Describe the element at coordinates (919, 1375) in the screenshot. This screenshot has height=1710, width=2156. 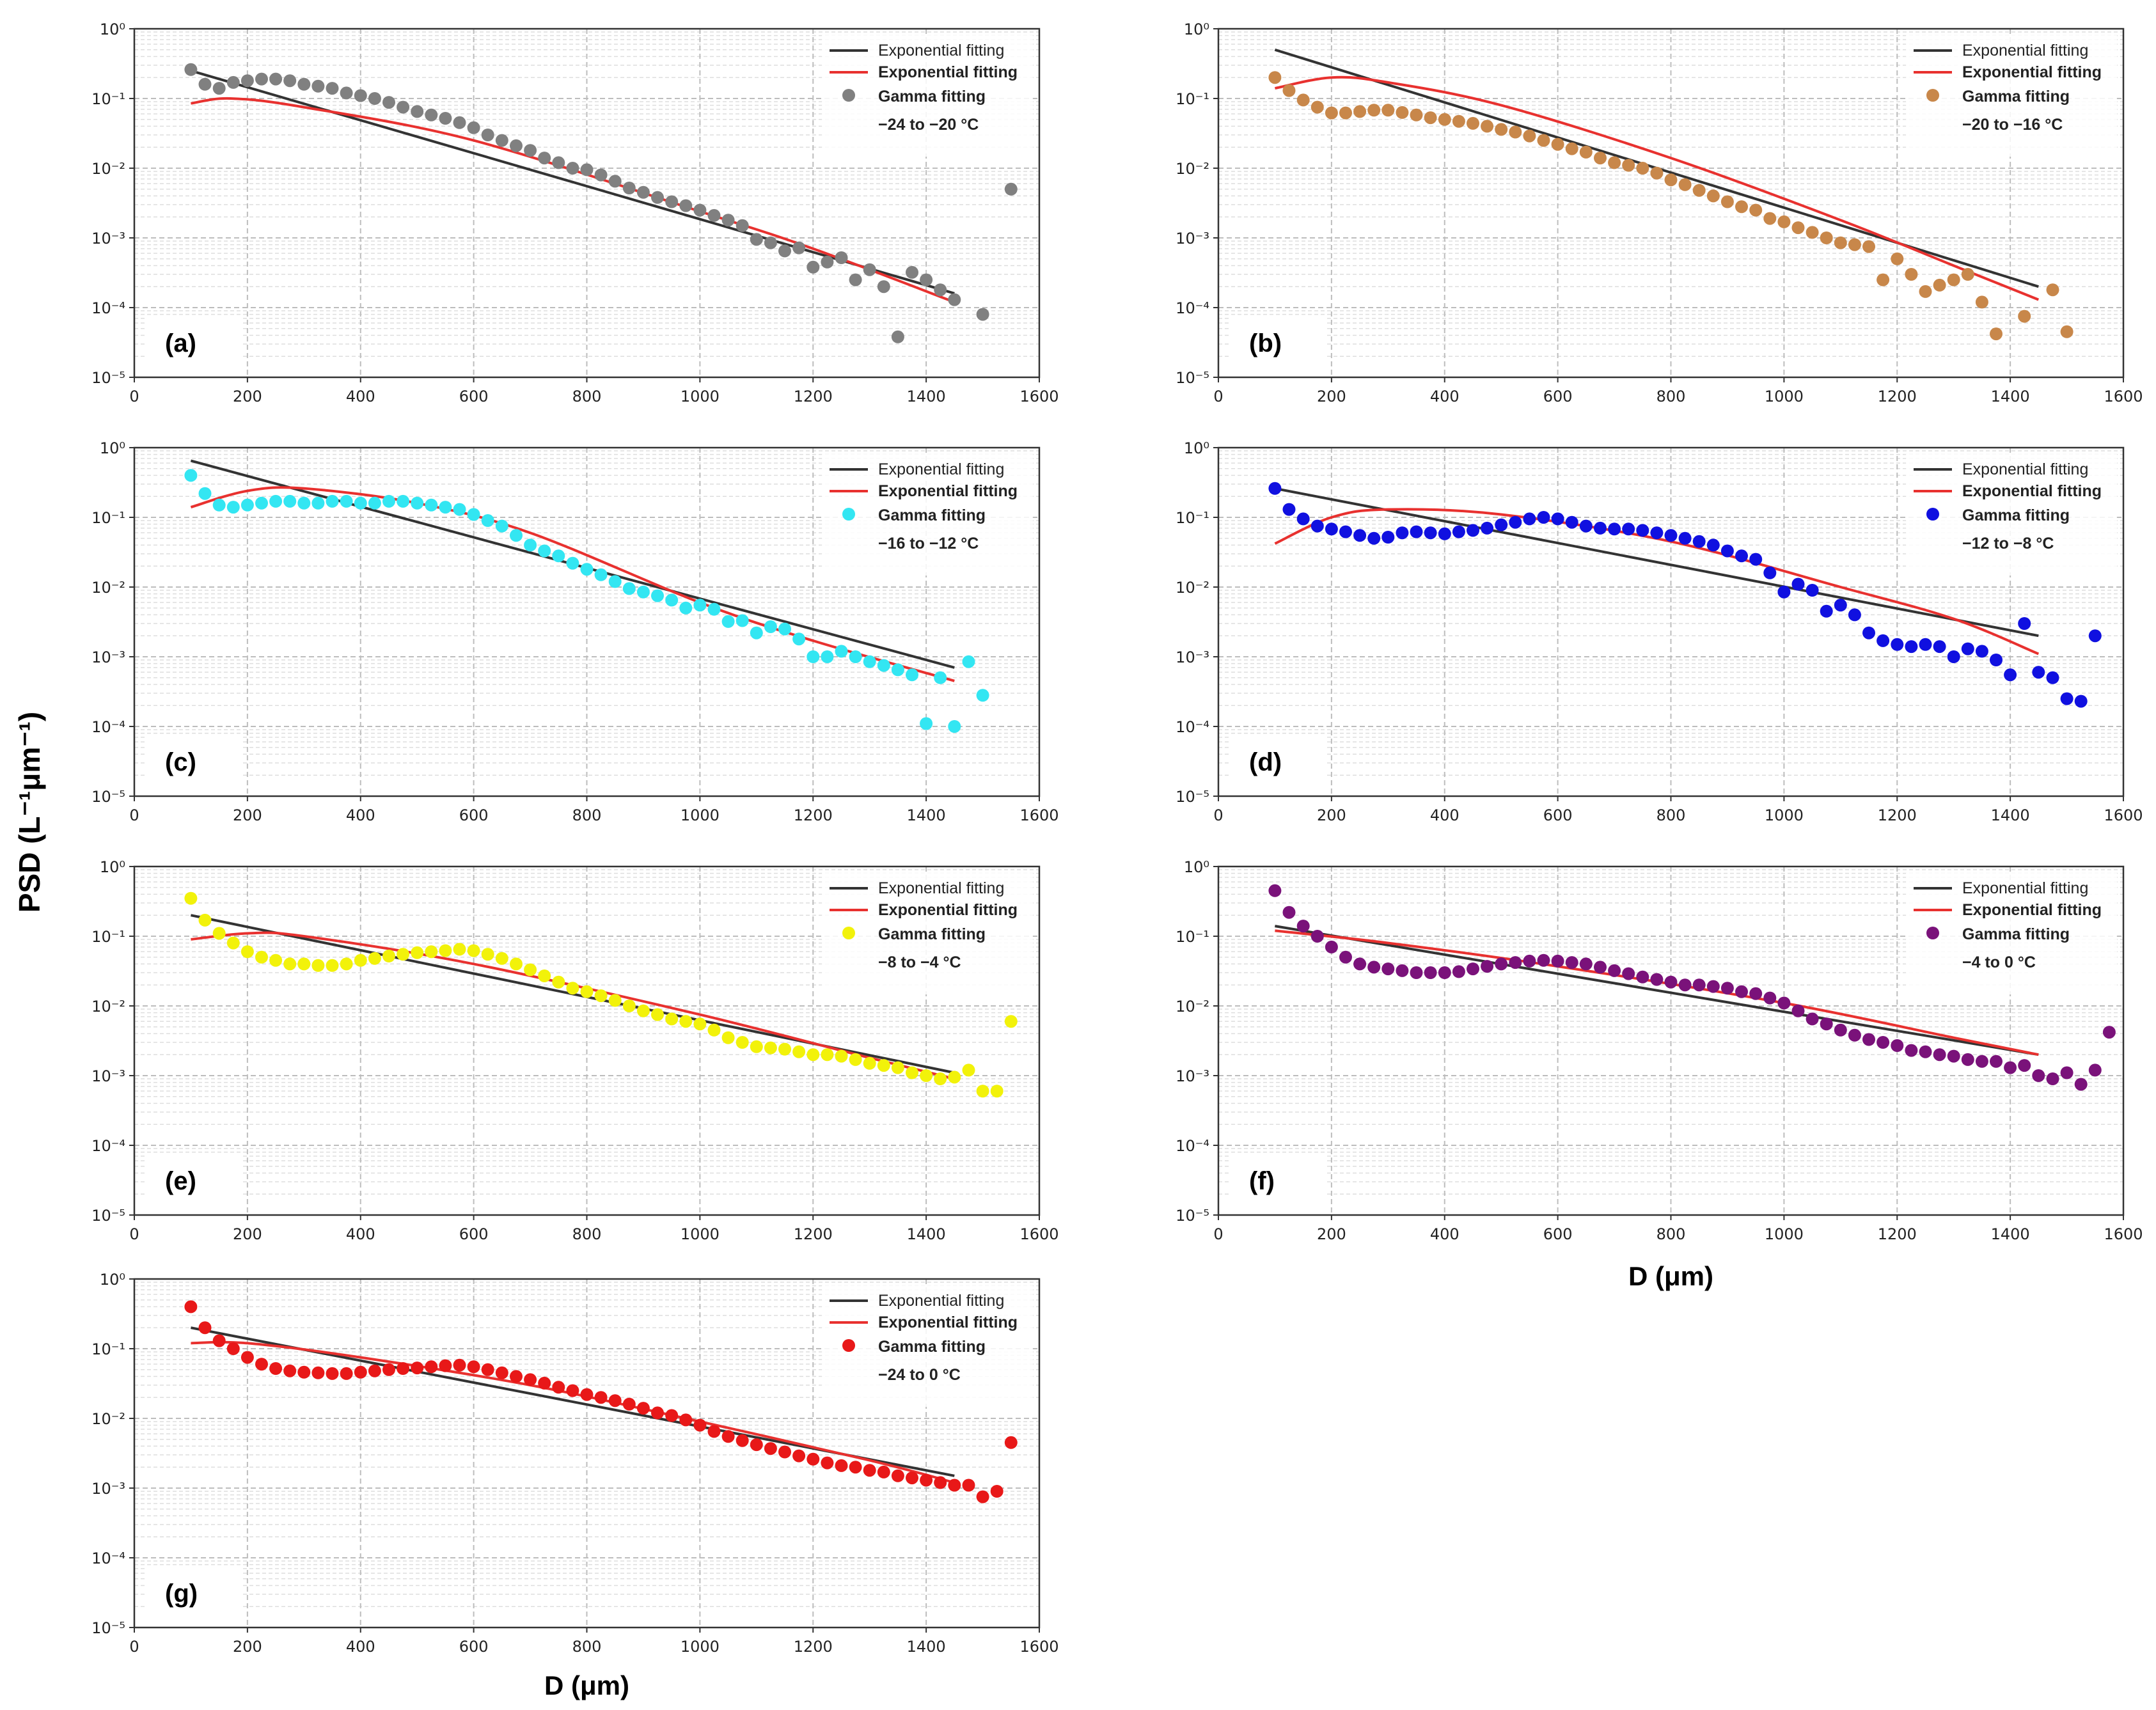
I see `legend-label-temperature: −24 to 0 °C` at that location.